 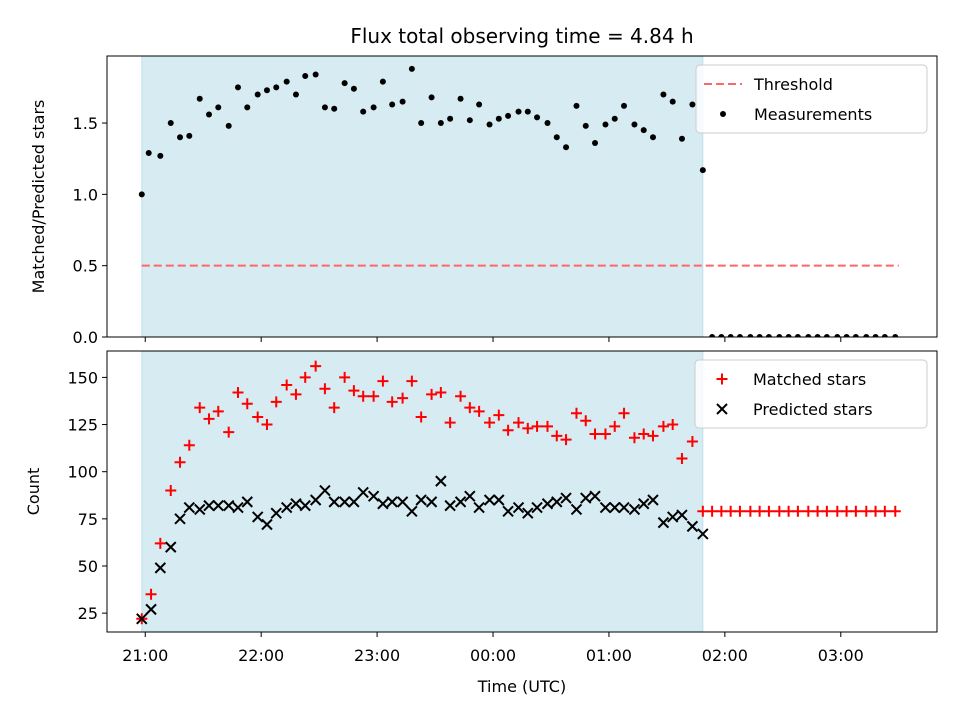 What do you see at coordinates (809, 379) in the screenshot?
I see `legend-label: Matched stars` at bounding box center [809, 379].